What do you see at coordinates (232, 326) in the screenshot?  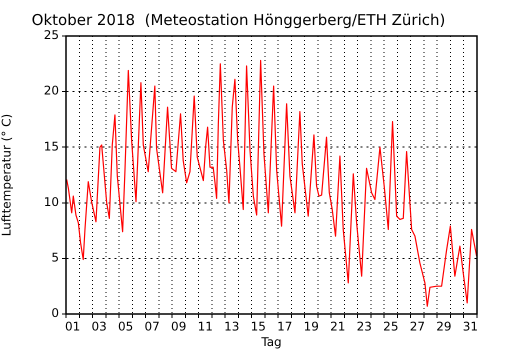 I see `x-tick-label: 13` at bounding box center [232, 326].